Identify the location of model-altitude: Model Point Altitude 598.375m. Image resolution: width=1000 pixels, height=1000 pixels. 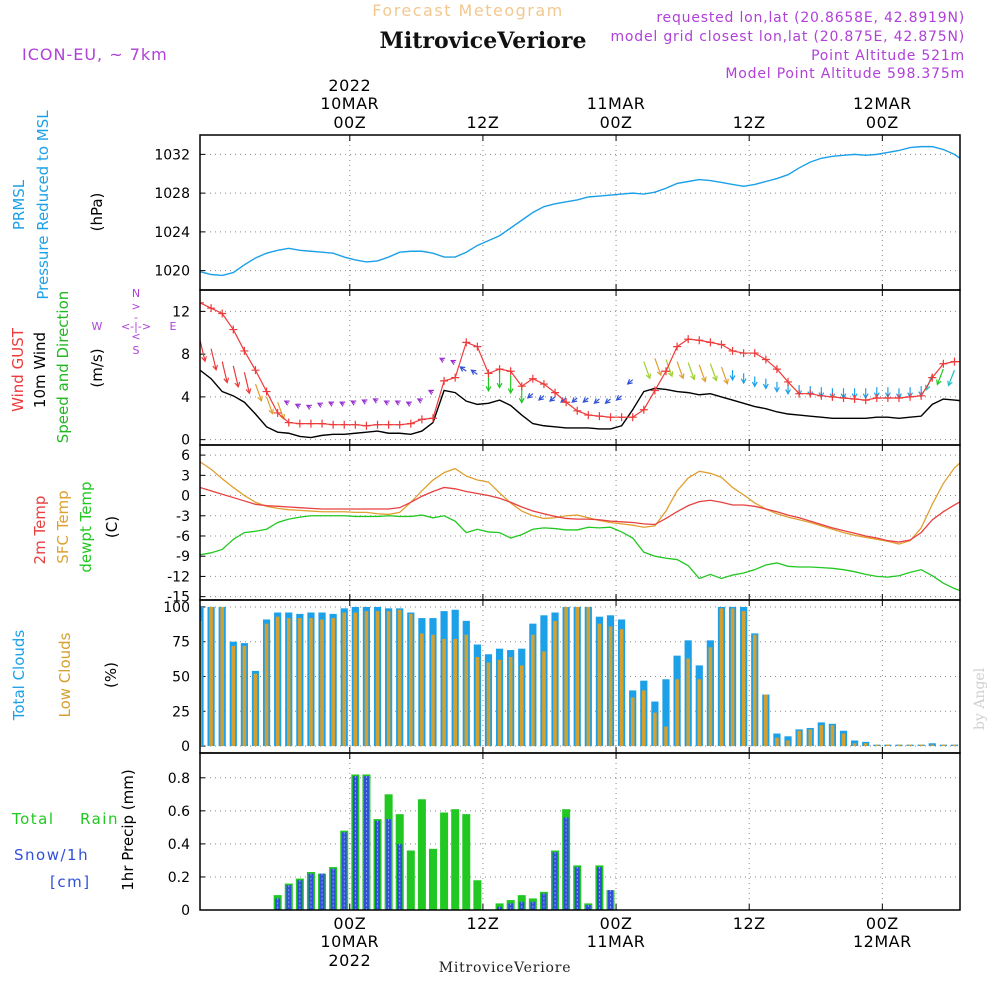
(845, 74).